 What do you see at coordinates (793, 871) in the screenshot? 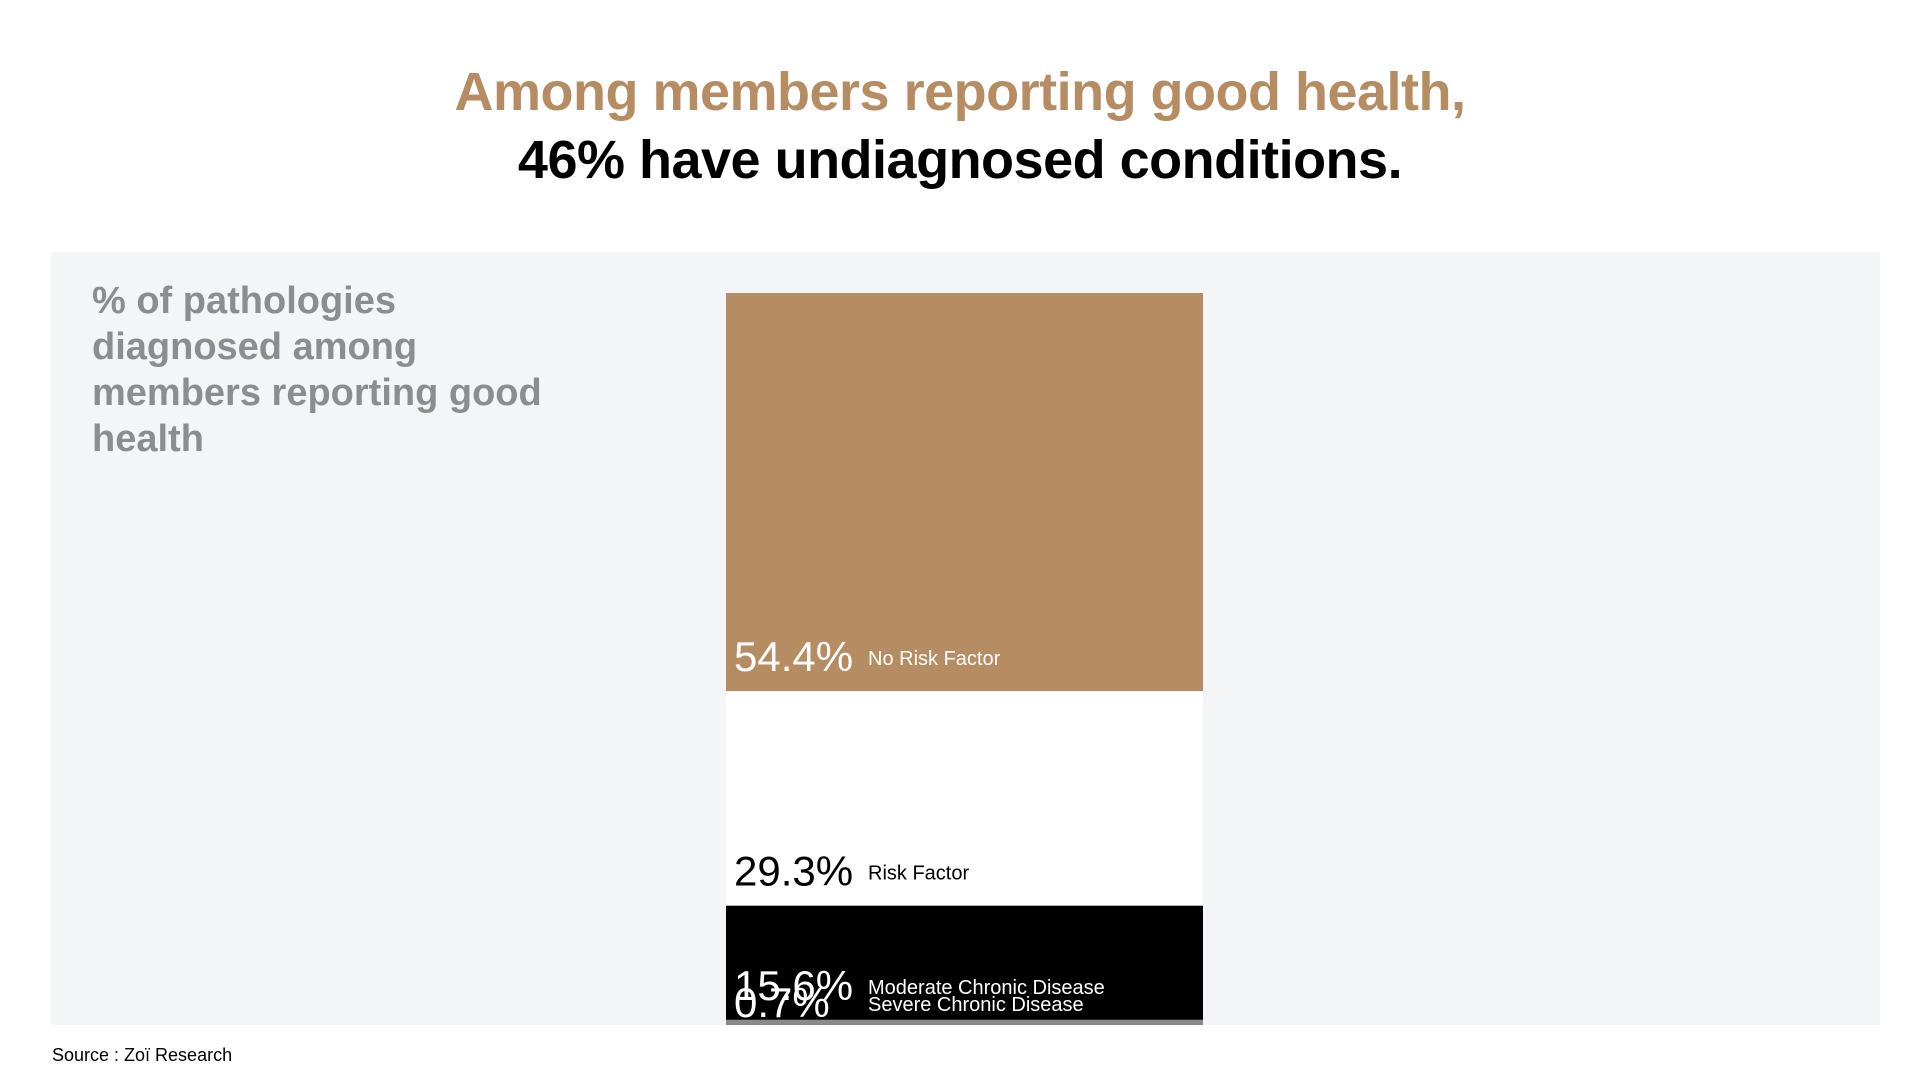
I see `value-label-risk-factor: 29.3%` at bounding box center [793, 871].